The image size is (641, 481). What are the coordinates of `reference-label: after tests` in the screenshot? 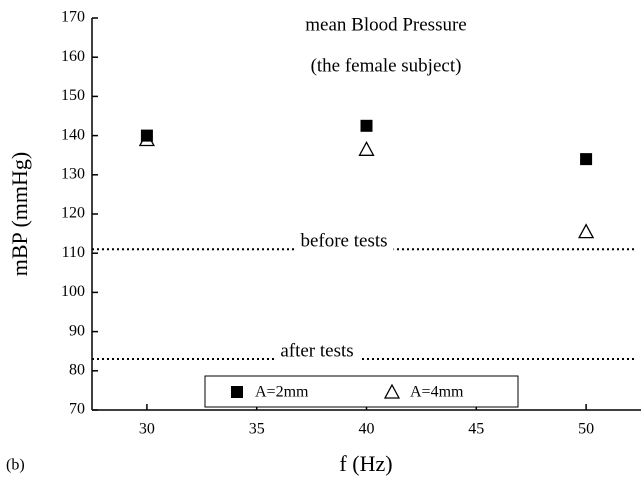 It's located at (316, 350).